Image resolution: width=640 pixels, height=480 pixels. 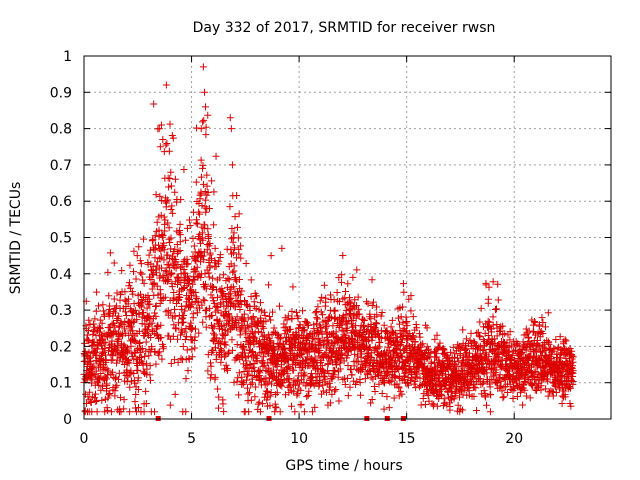 I want to click on spike-point, so click(x=159, y=129).